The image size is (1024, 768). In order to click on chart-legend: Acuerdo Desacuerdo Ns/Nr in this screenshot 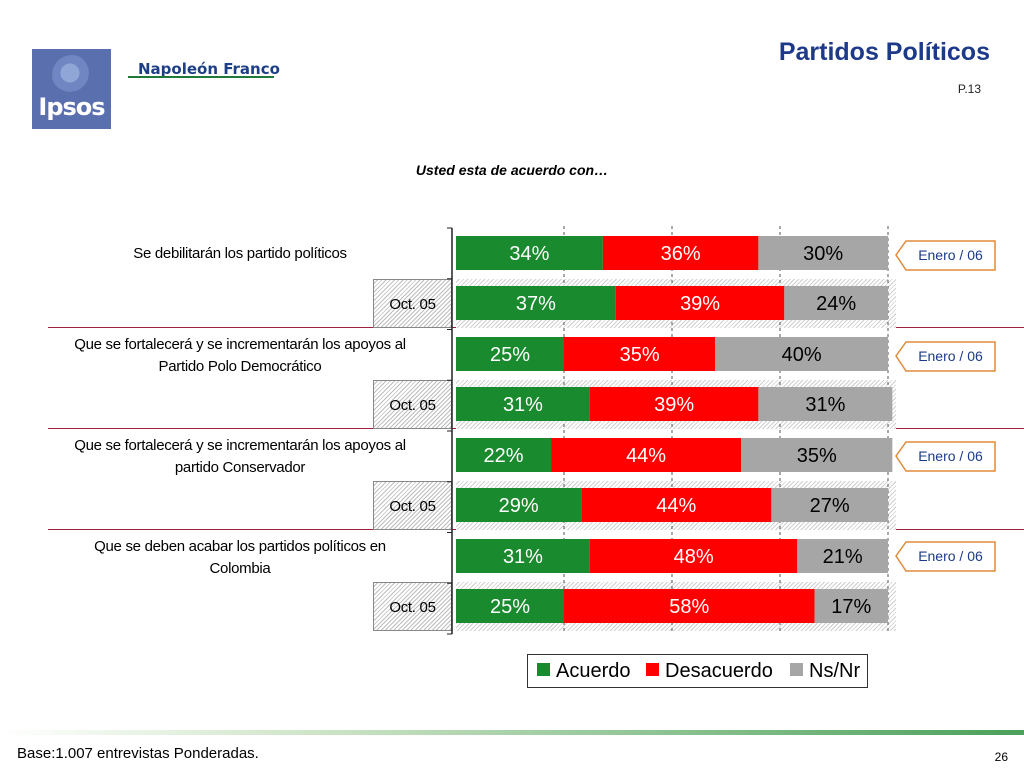, I will do `click(697, 671)`.